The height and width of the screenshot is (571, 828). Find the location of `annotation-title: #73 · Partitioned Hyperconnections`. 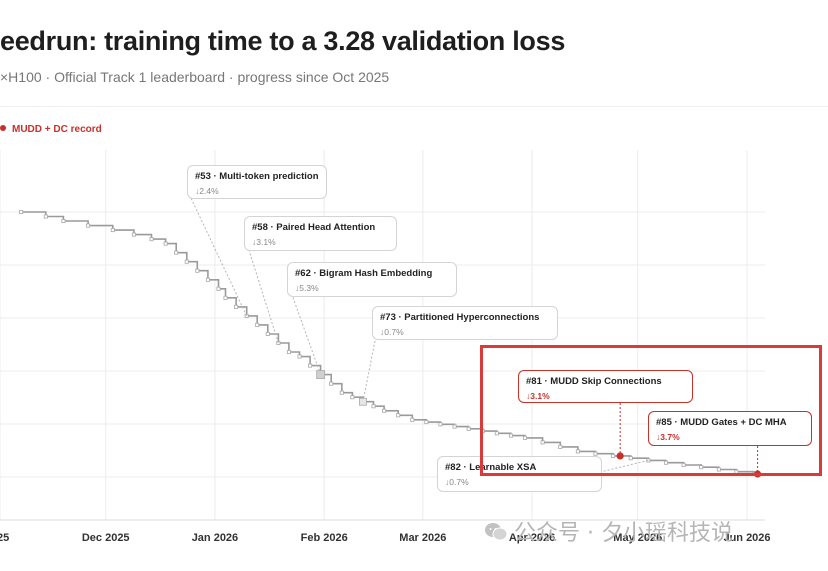

annotation-title: #73 · Partitioned Hyperconnections is located at coordinates (460, 317).